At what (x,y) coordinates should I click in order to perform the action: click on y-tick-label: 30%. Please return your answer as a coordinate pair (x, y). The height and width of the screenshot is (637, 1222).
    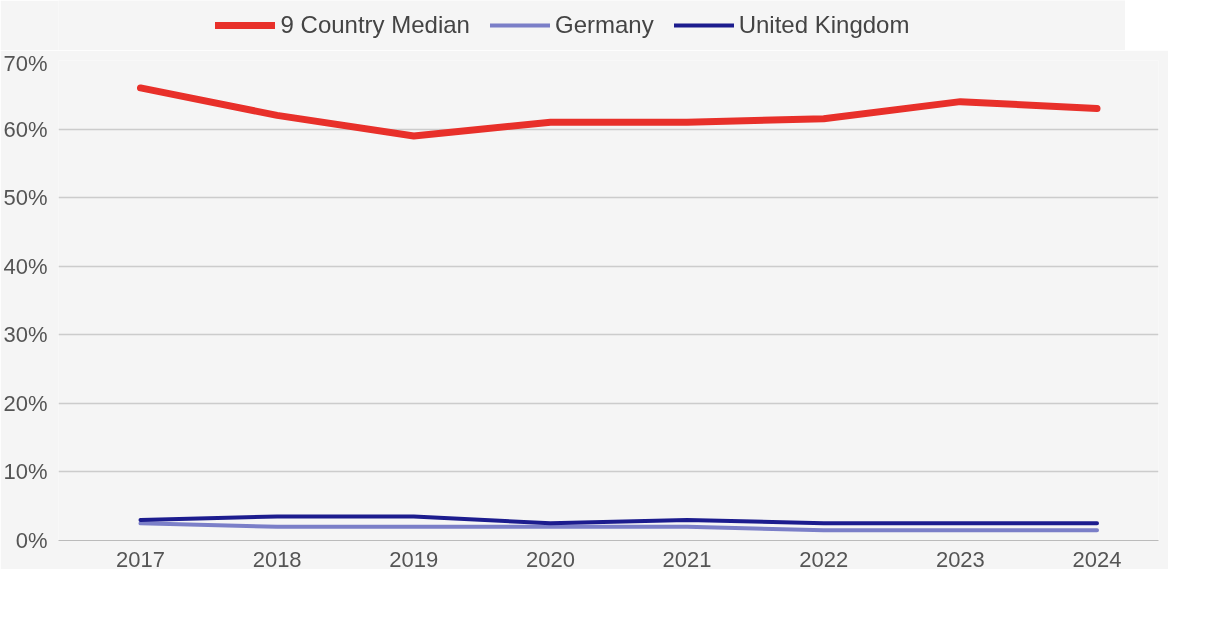
    Looking at the image, I should click on (25, 335).